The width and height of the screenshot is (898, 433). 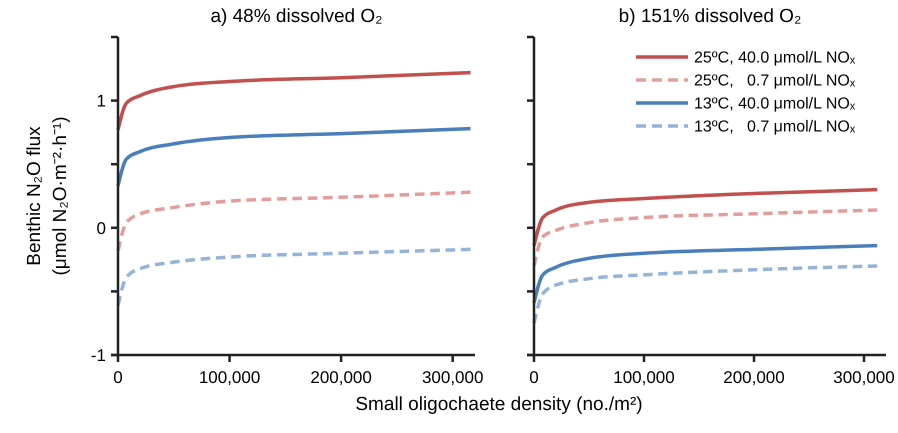 What do you see at coordinates (775, 104) in the screenshot?
I see `legend-label: 13ºC, 40.0 μmol/L NOₓ` at bounding box center [775, 104].